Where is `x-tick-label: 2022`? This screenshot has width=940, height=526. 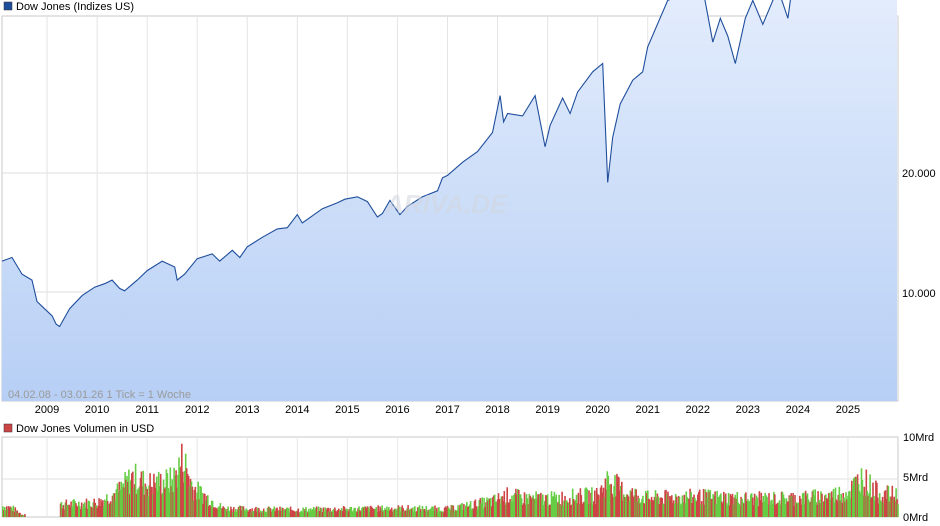
x-tick-label: 2022 is located at coordinates (698, 410).